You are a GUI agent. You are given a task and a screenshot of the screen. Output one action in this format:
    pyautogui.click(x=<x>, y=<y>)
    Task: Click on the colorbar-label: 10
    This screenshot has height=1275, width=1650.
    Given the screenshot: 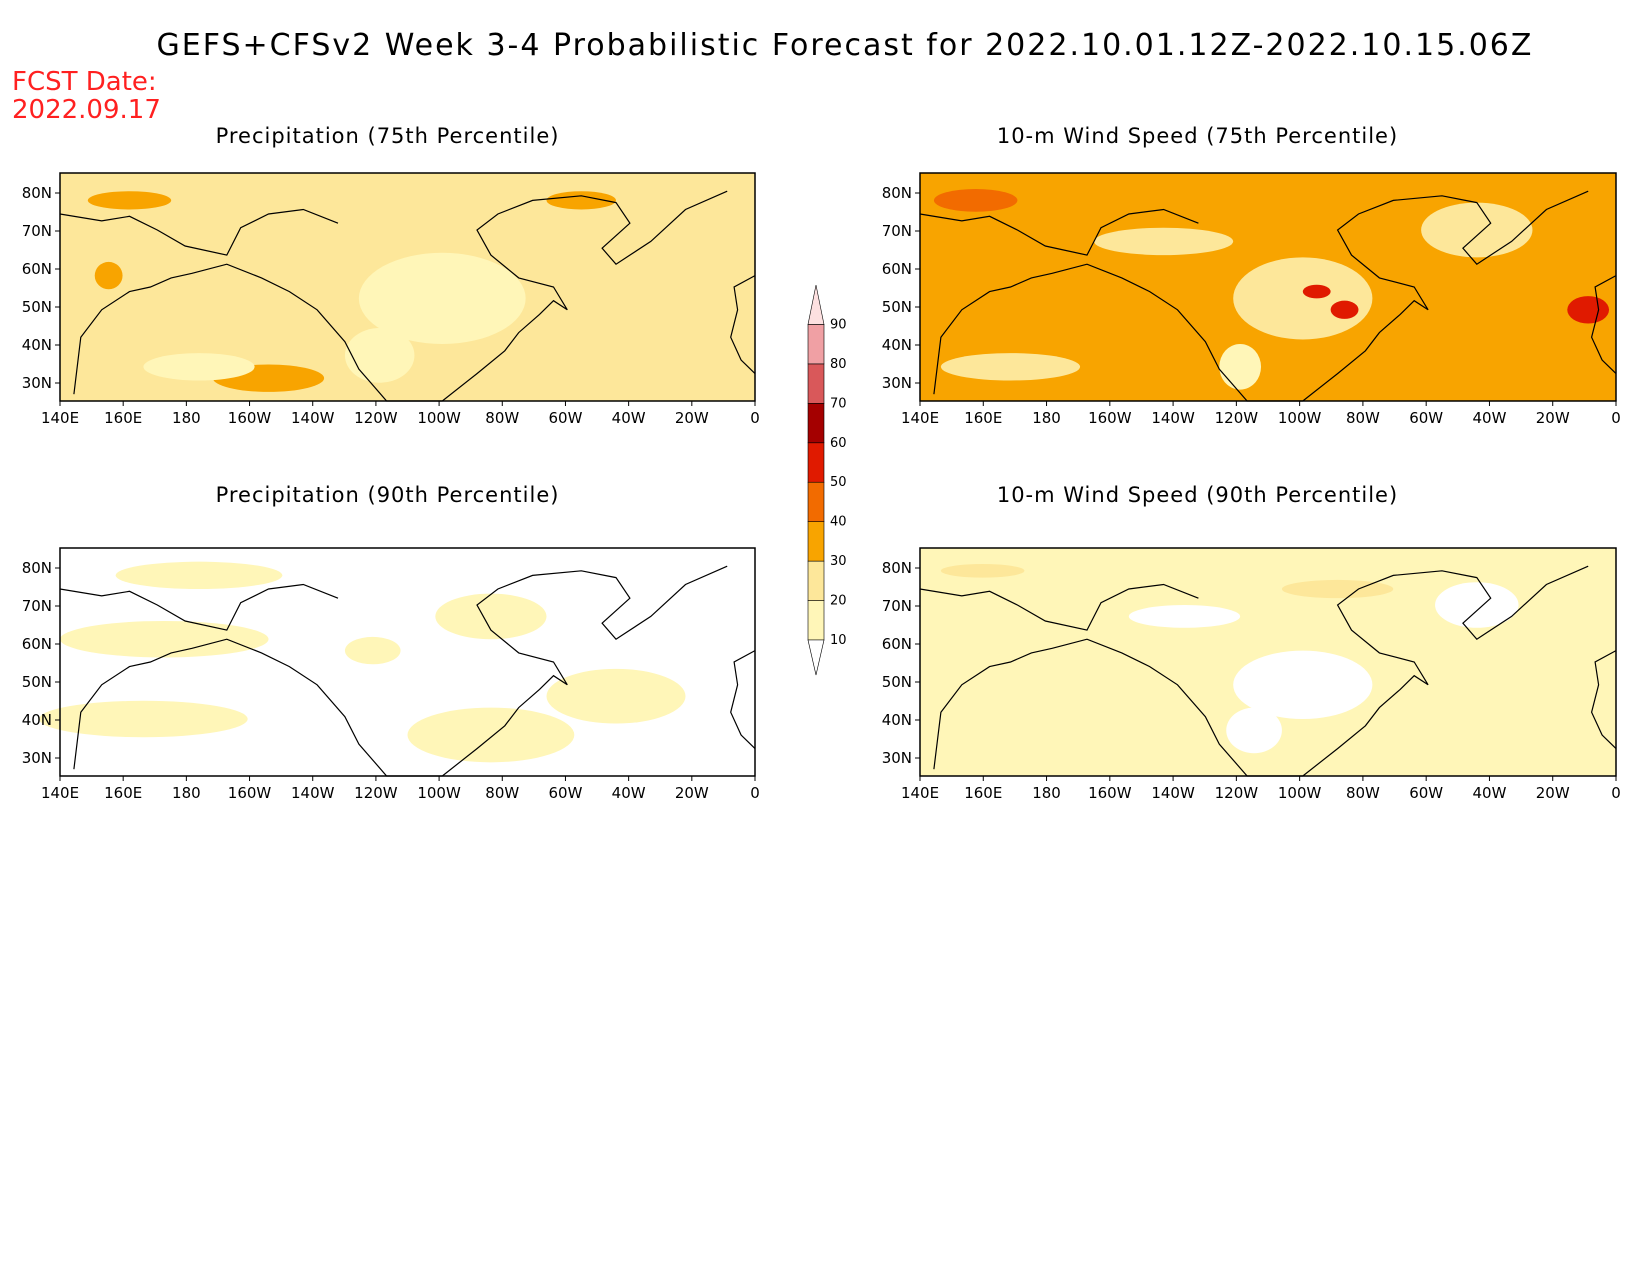 What is the action you would take?
    pyautogui.click(x=838, y=640)
    